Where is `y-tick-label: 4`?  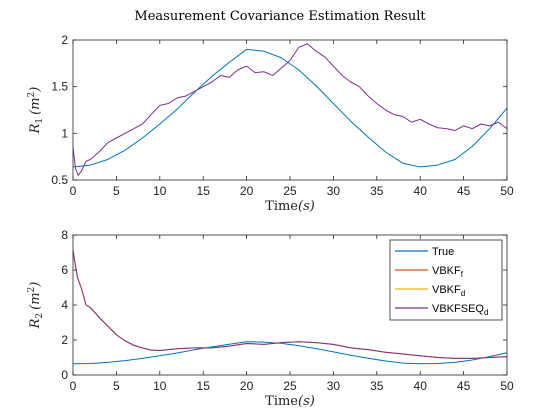
y-tick-label: 4 is located at coordinates (64, 305).